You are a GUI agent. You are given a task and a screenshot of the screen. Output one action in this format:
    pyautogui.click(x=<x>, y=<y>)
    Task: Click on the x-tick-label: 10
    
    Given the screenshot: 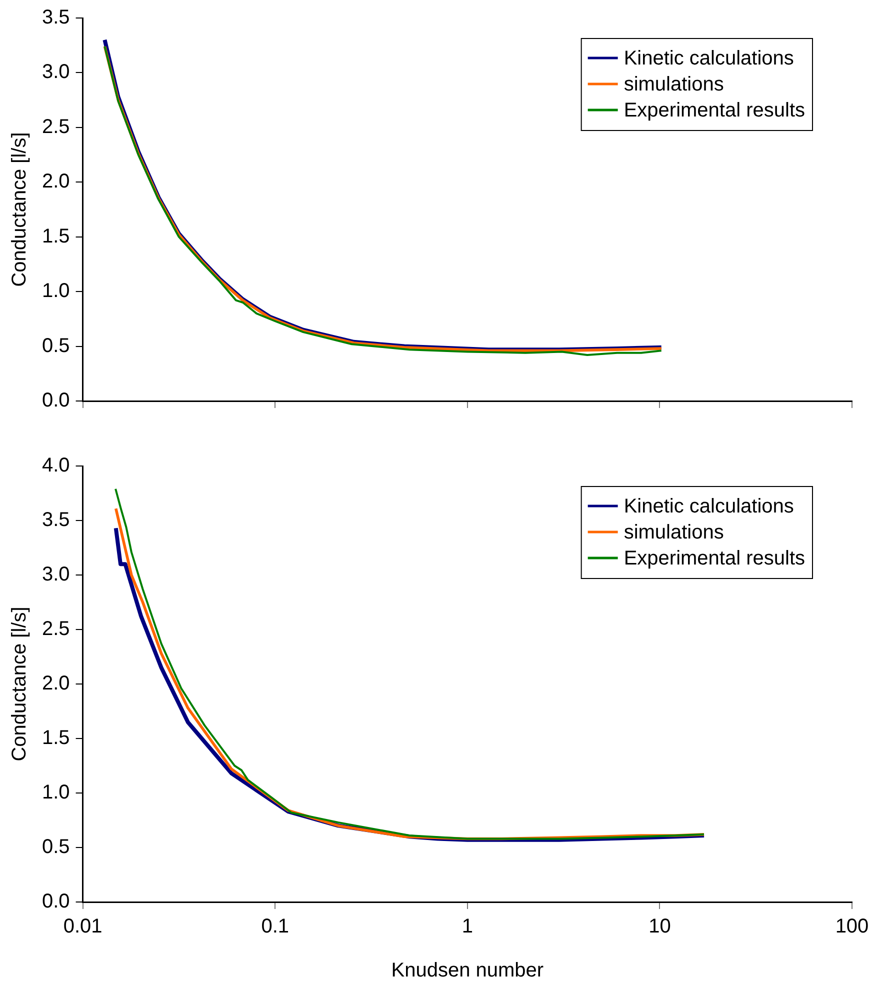 What is the action you would take?
    pyautogui.click(x=659, y=927)
    